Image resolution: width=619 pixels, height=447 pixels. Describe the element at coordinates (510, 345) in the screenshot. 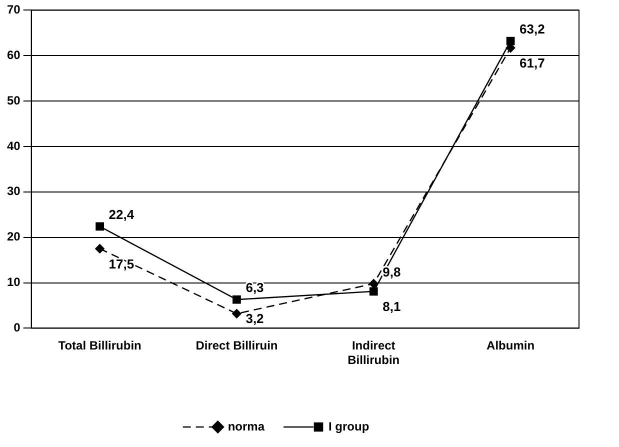

I see `x-tick-label: Albumin` at that location.